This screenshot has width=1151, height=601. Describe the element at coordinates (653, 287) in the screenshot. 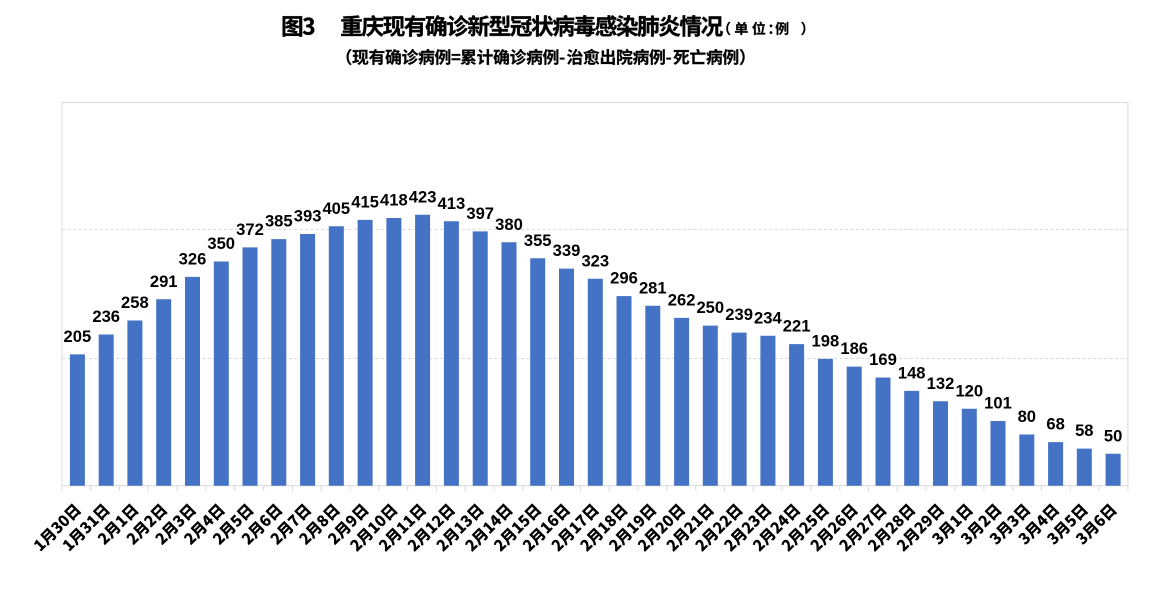

I see `svg-text: 281` at that location.